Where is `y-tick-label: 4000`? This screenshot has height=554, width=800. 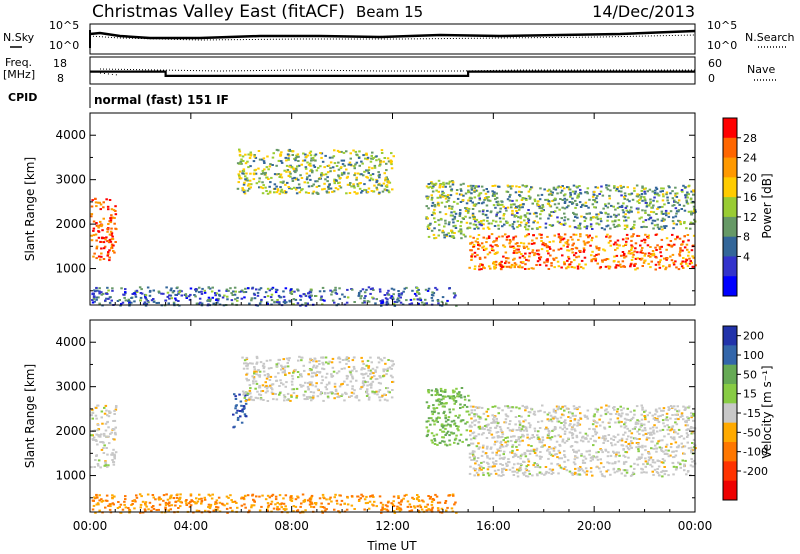
y-tick-label: 4000 is located at coordinates (70, 135).